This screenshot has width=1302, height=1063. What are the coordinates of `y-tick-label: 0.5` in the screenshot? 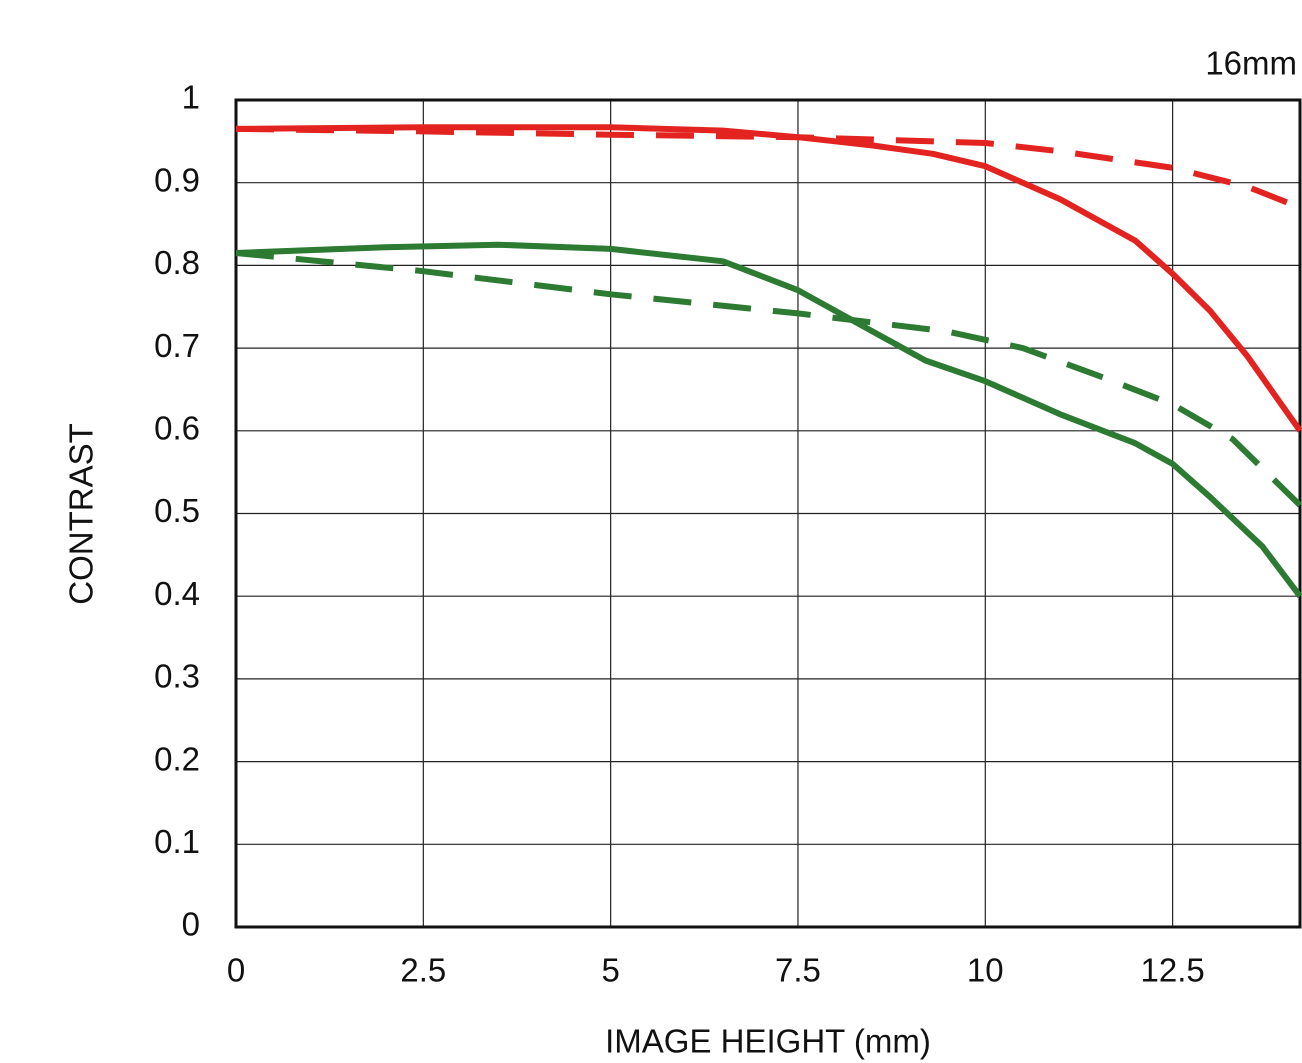 It's located at (177, 510).